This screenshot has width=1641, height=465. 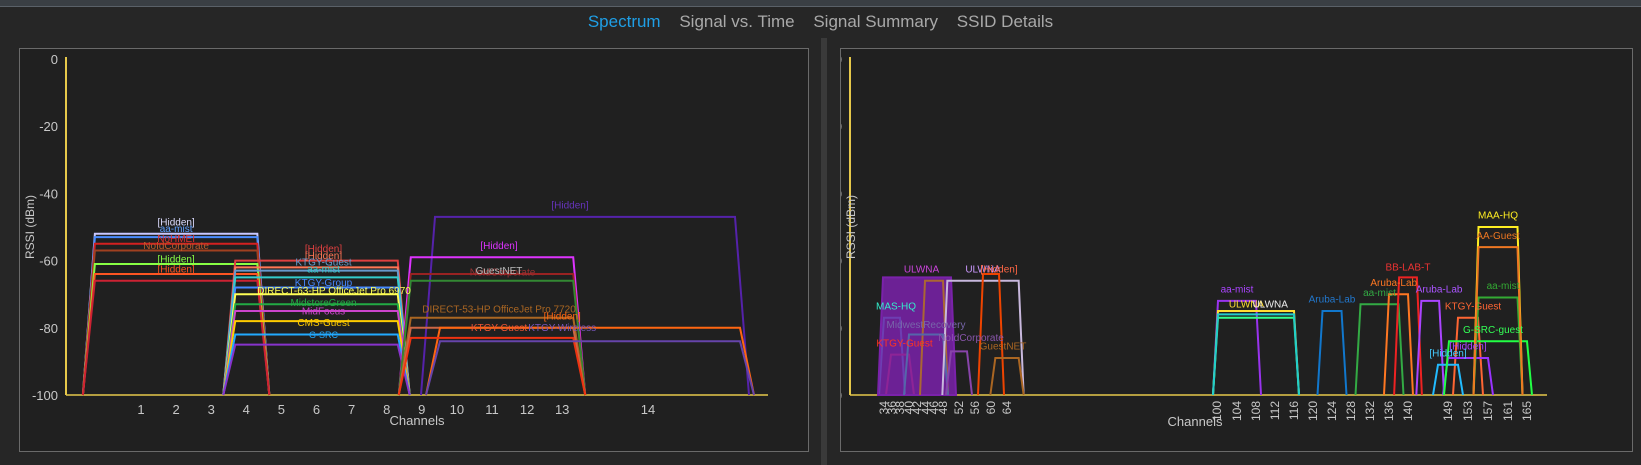 What do you see at coordinates (323, 303) in the screenshot?
I see `ssid-label: MidstoreGreen` at bounding box center [323, 303].